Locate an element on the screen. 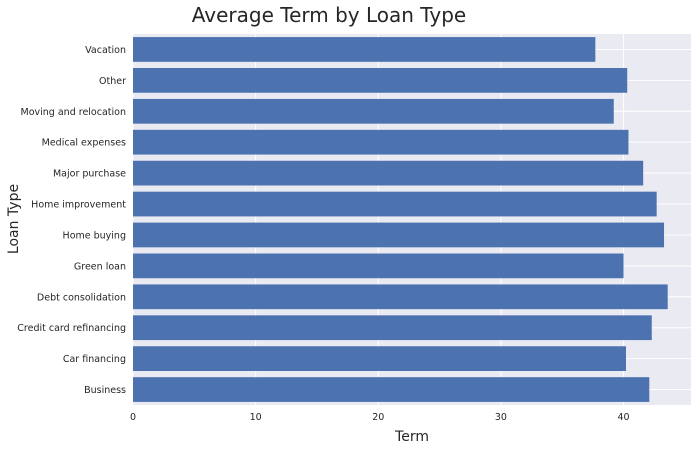 The width and height of the screenshot is (698, 454). bar-business is located at coordinates (391, 389).